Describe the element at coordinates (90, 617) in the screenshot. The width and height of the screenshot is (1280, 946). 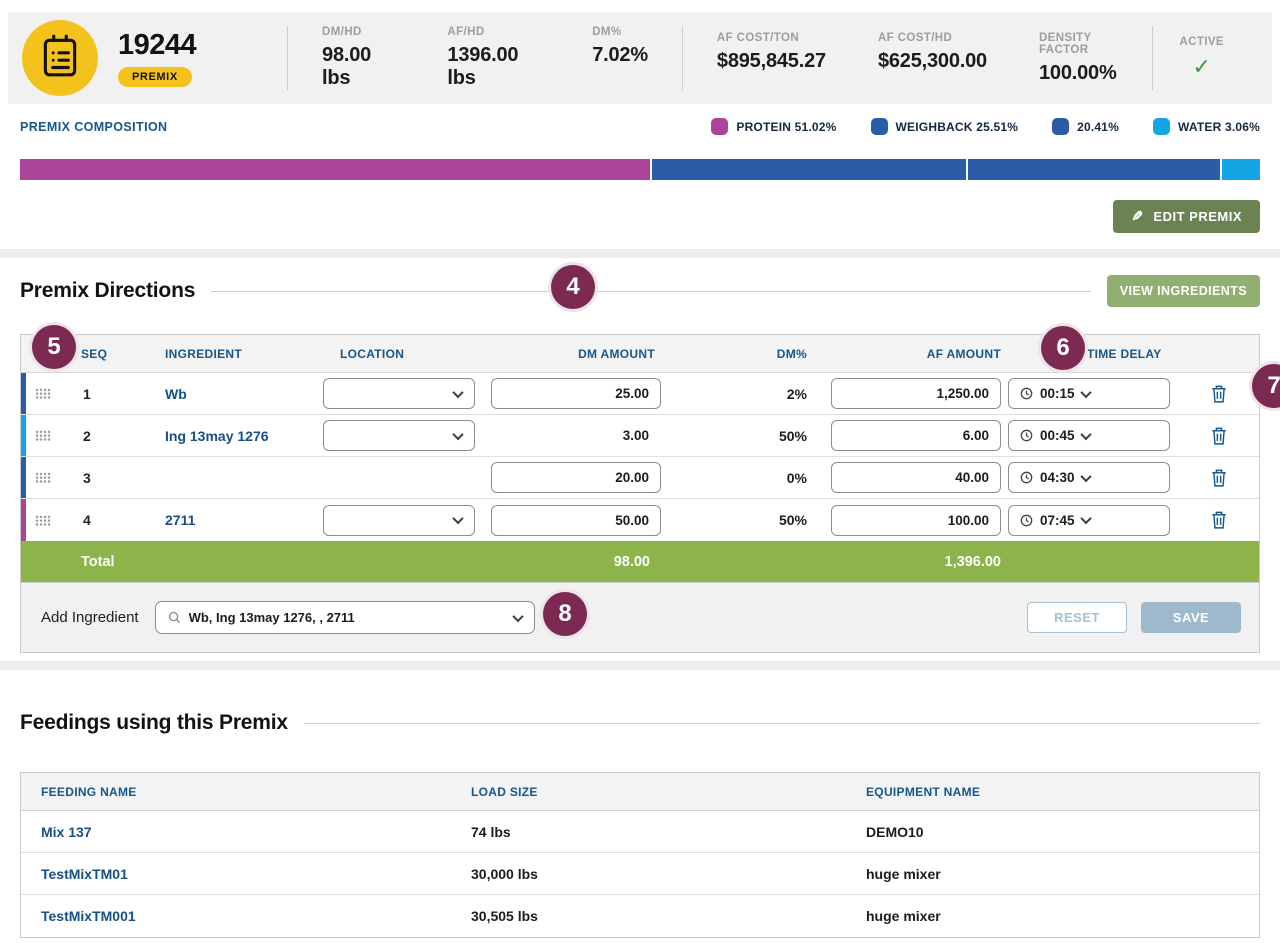
I see `add-ingredient-label: Add Ingredient` at that location.